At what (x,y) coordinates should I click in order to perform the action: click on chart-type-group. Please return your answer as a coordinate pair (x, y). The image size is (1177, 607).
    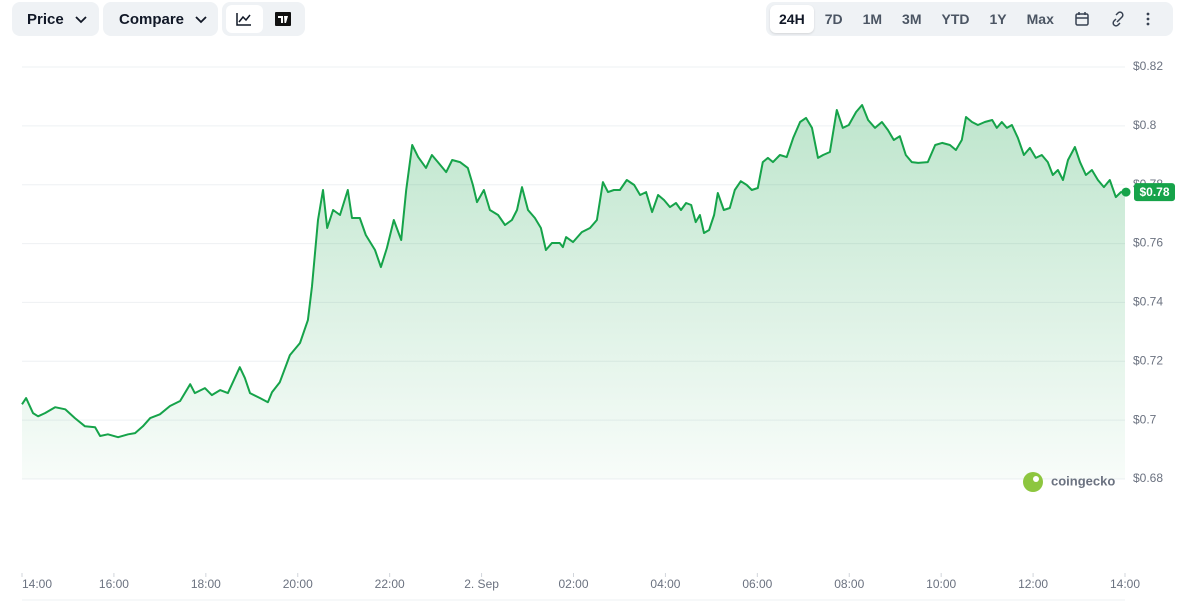
    Looking at the image, I should click on (263, 19).